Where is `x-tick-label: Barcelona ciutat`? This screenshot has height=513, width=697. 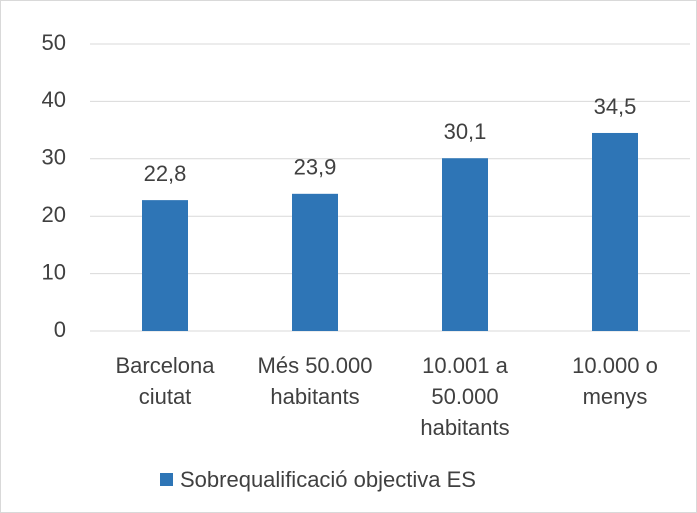
x-tick-label: Barcelona ciutat is located at coordinates (165, 381).